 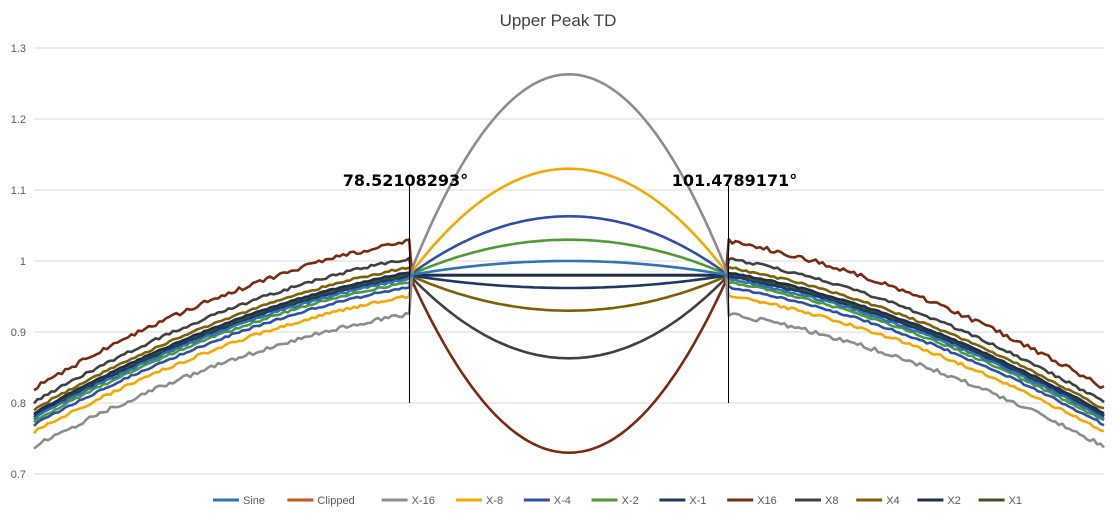 I want to click on chart-title: Upper Peak TD, so click(x=558, y=20).